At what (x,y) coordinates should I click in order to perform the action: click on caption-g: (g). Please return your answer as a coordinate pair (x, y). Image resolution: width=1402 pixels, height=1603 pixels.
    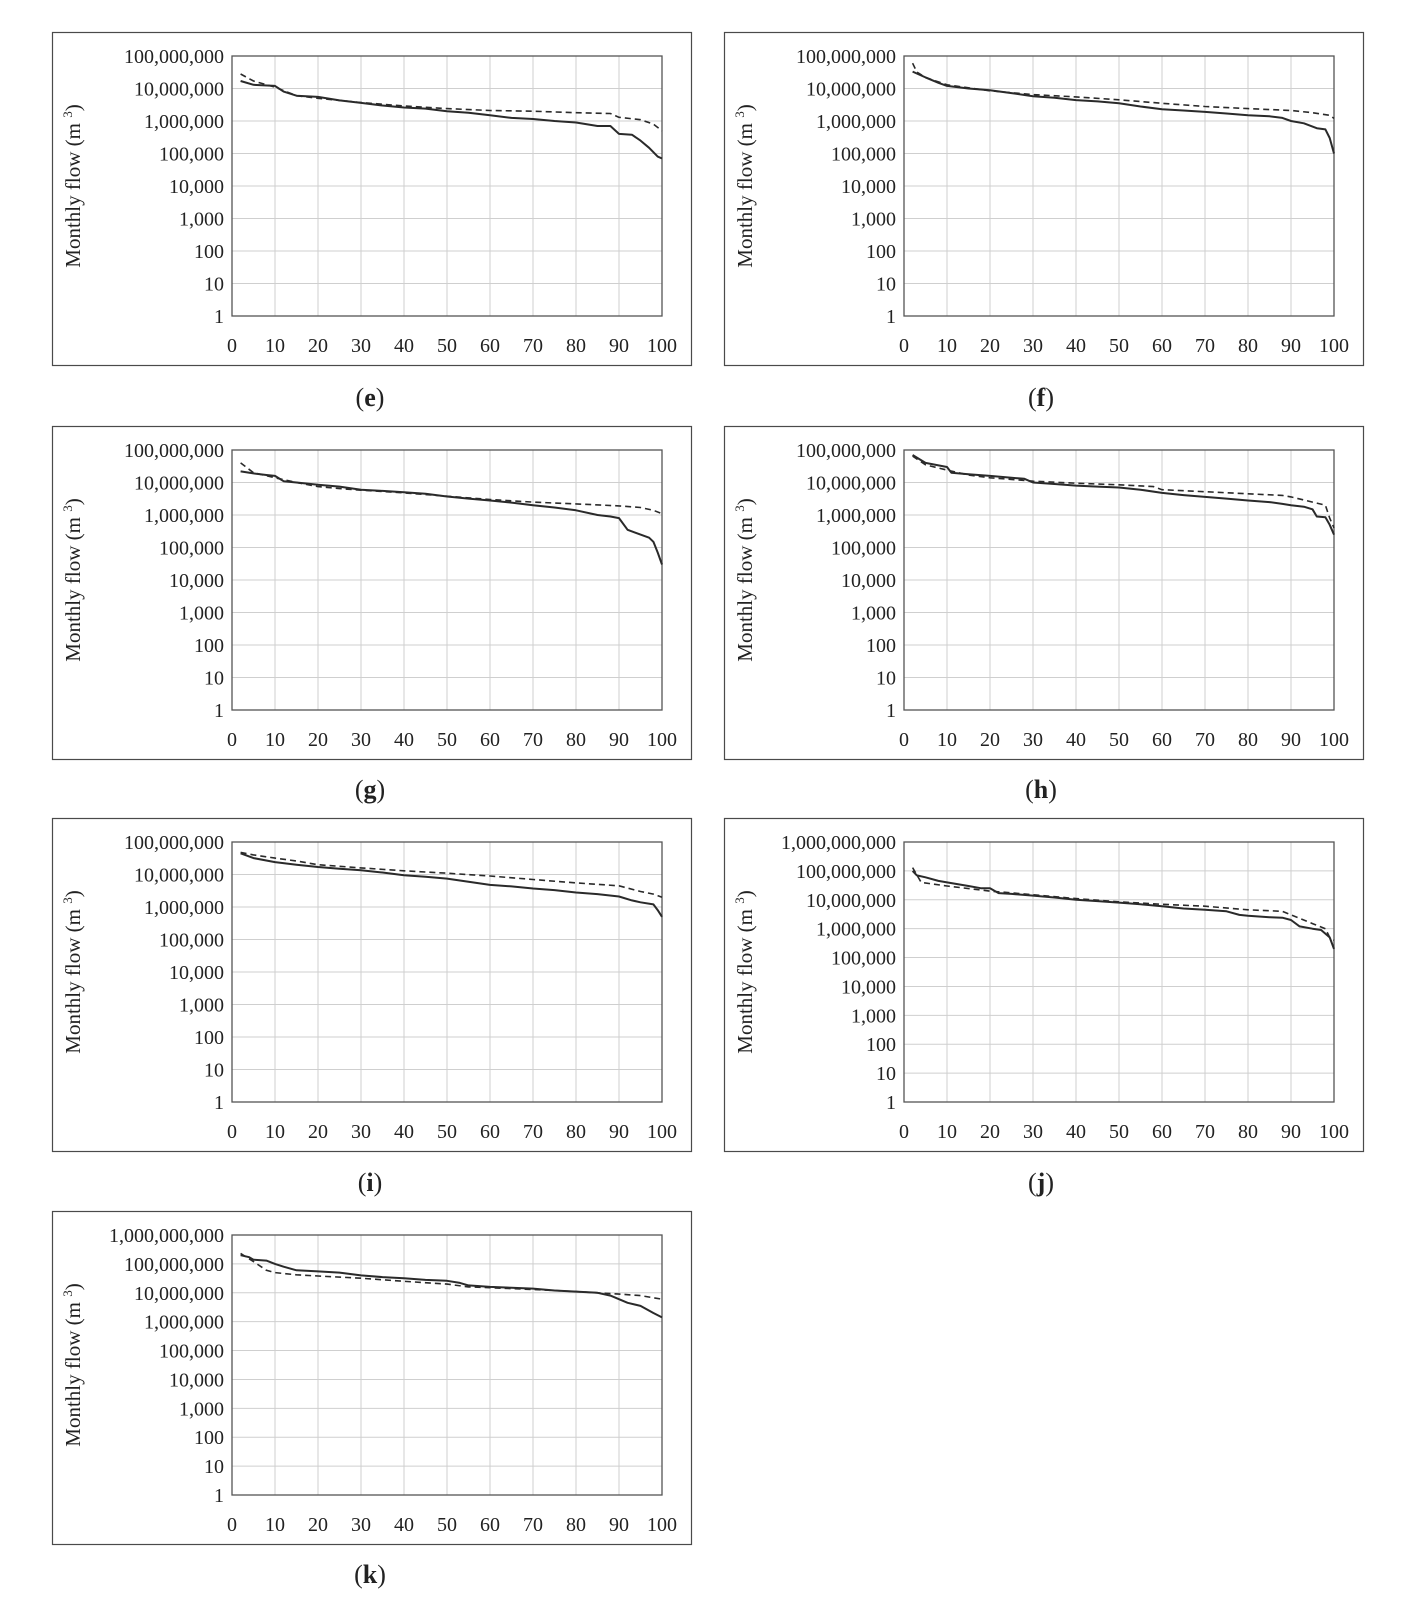
    Looking at the image, I should click on (370, 789).